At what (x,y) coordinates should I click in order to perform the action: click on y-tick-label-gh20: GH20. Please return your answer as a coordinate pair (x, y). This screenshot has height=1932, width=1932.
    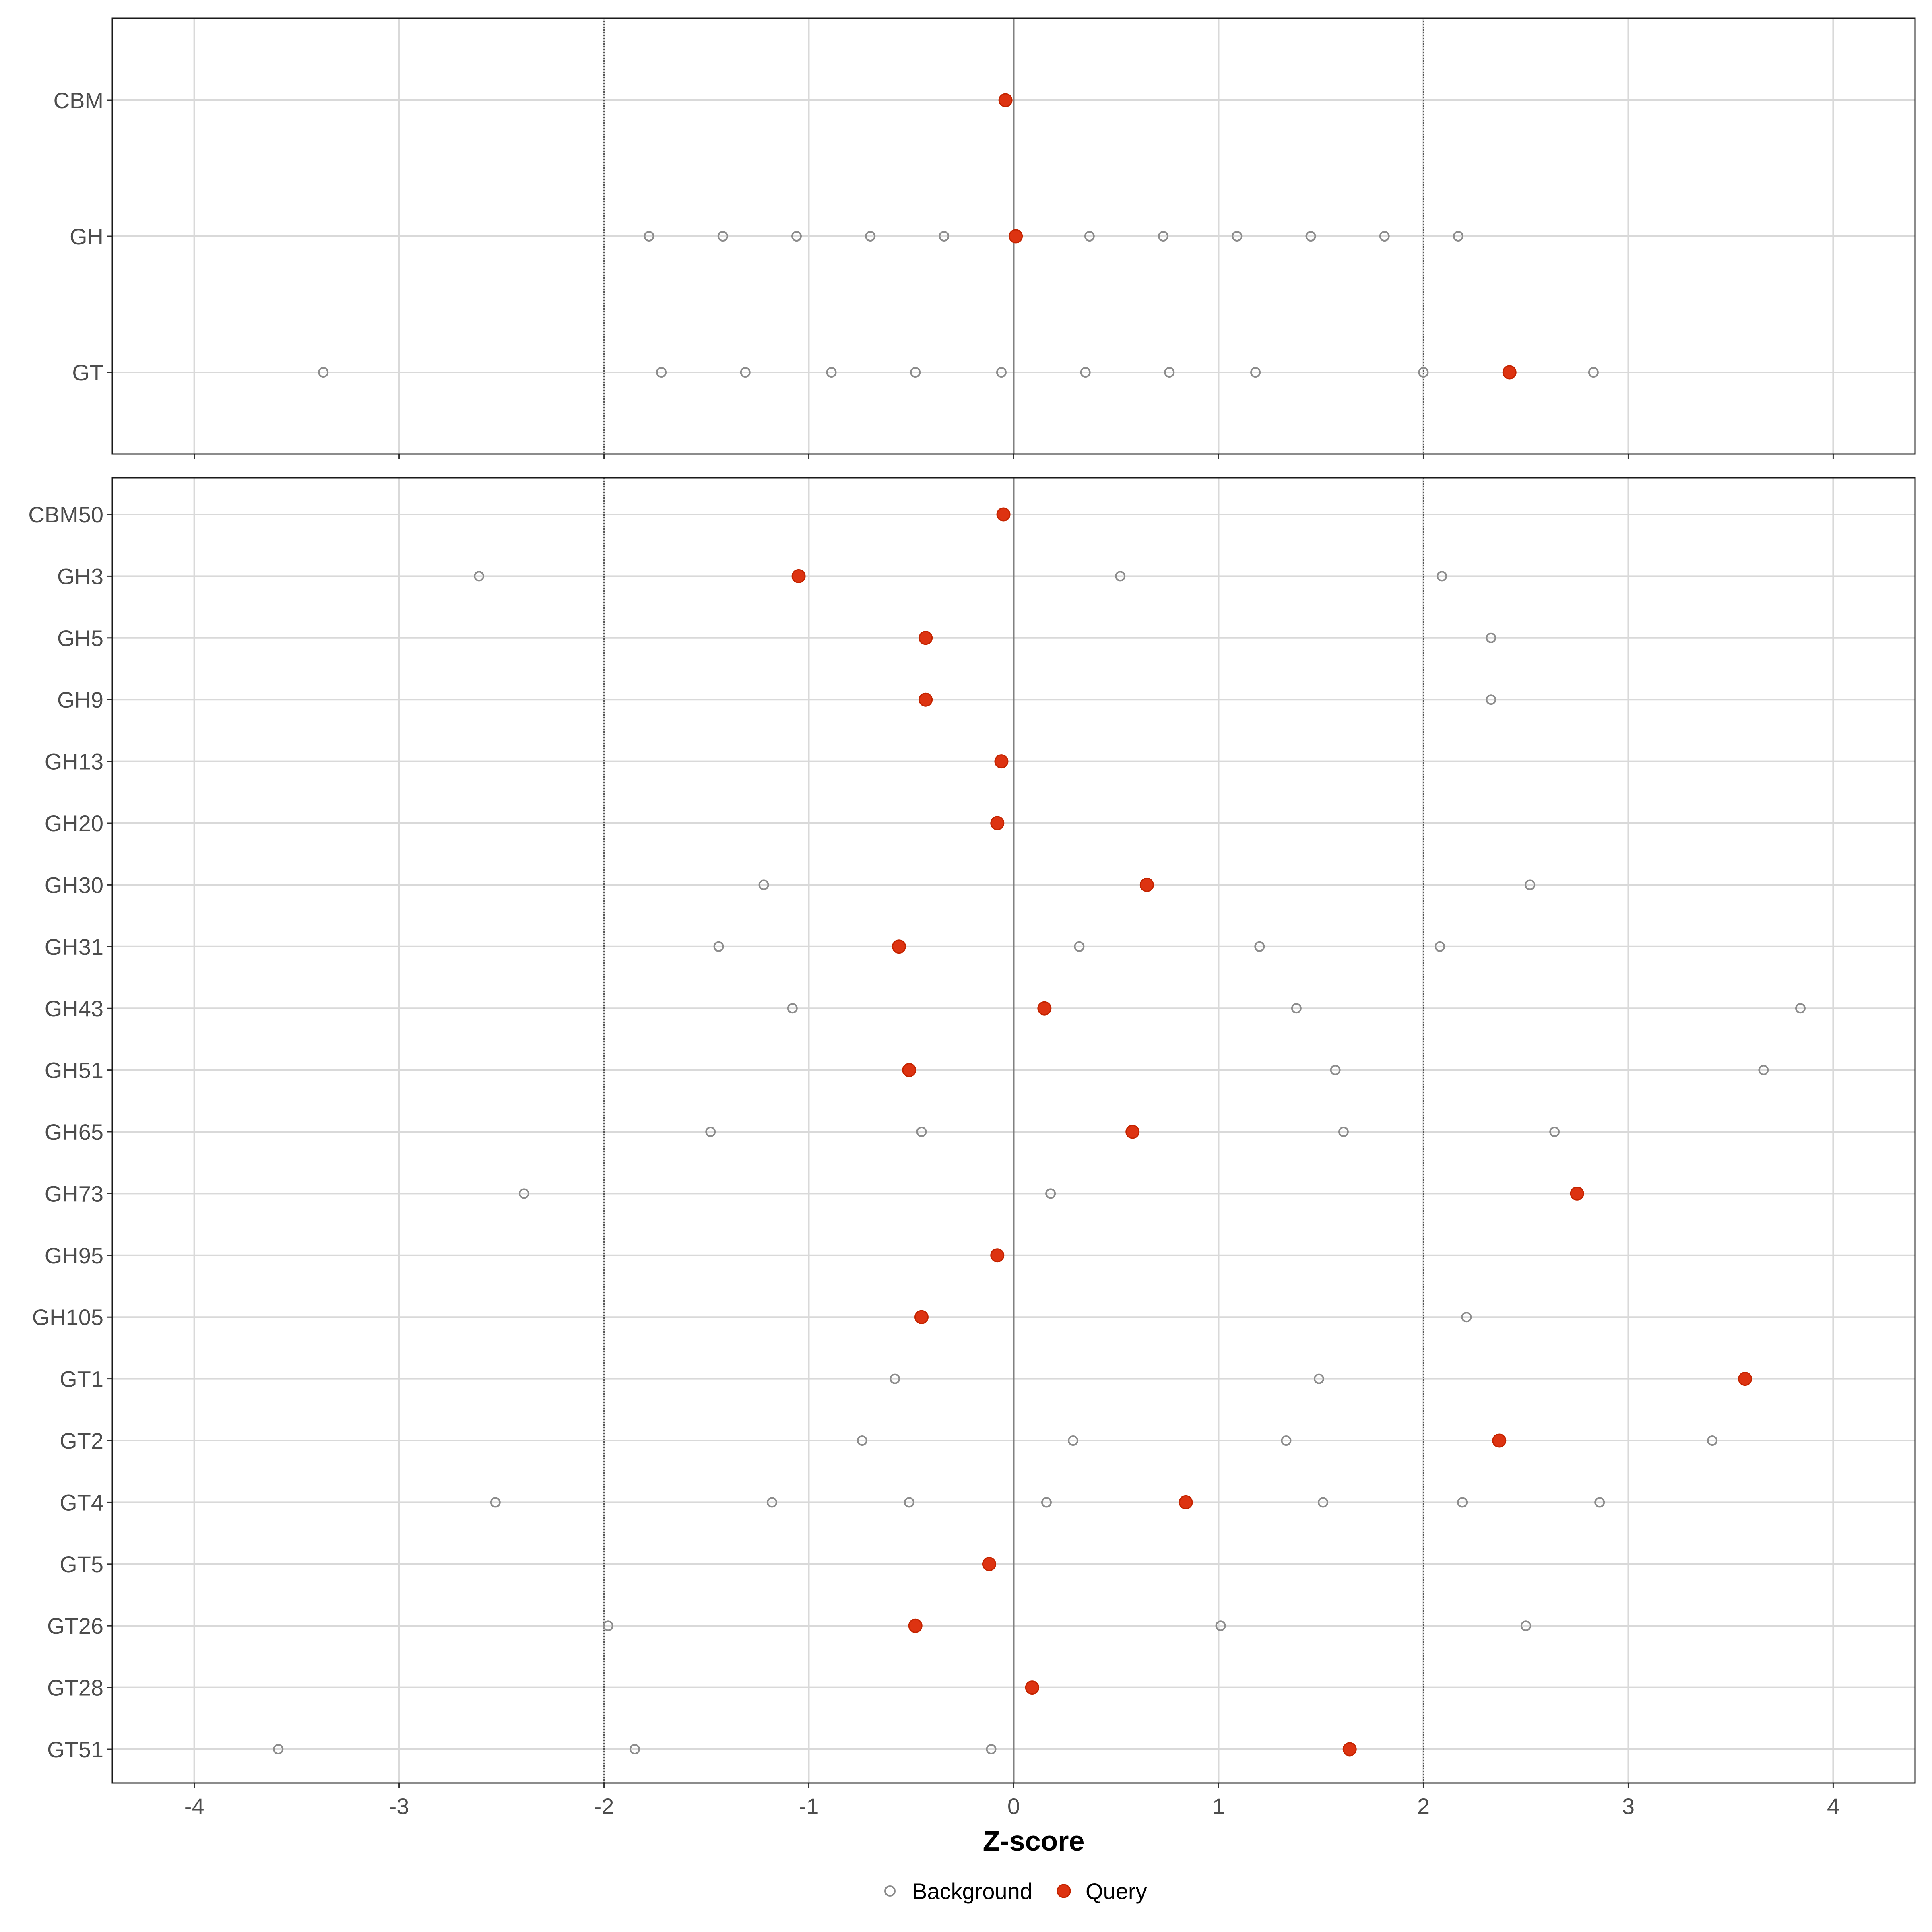
    Looking at the image, I should click on (74, 823).